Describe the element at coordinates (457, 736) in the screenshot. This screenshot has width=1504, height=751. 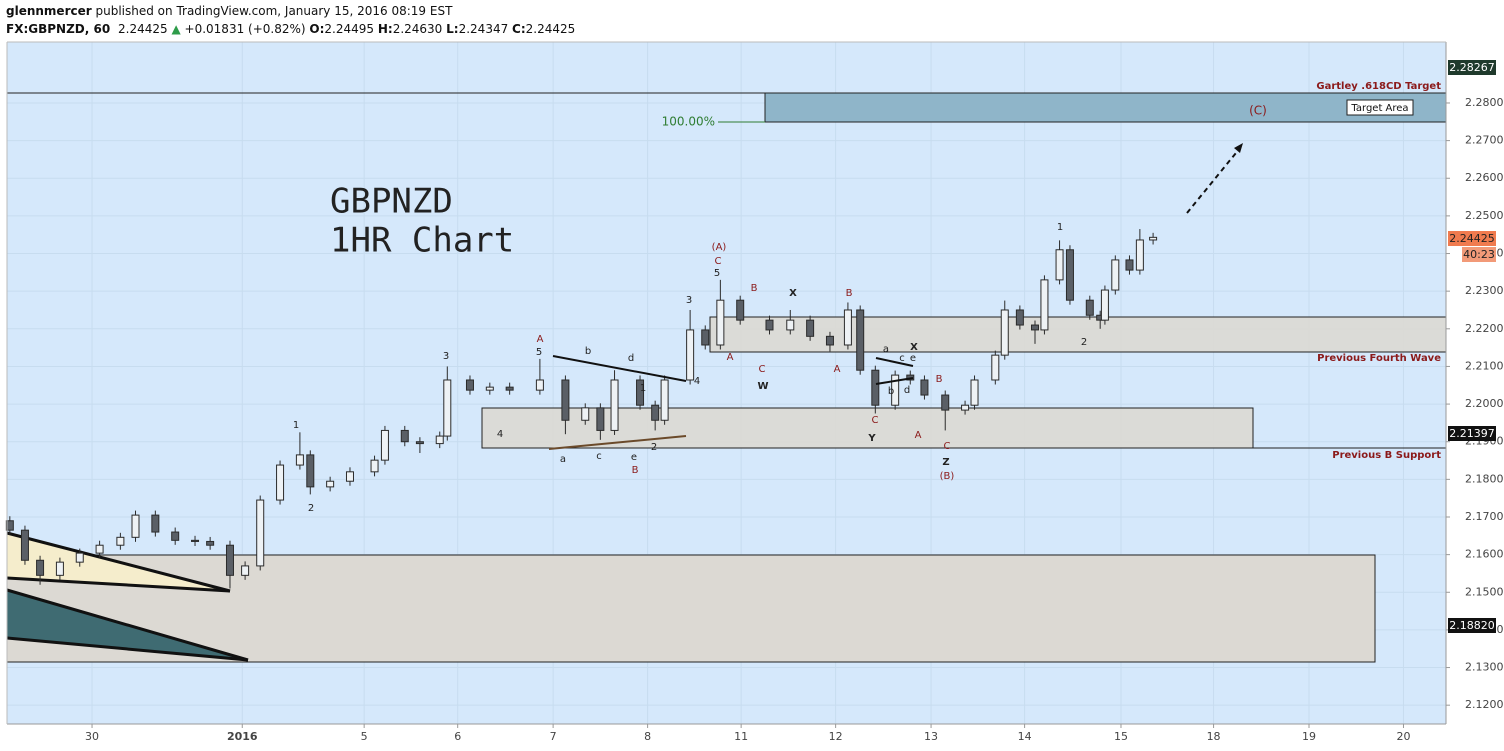
I see `x-tick-label: 6` at that location.